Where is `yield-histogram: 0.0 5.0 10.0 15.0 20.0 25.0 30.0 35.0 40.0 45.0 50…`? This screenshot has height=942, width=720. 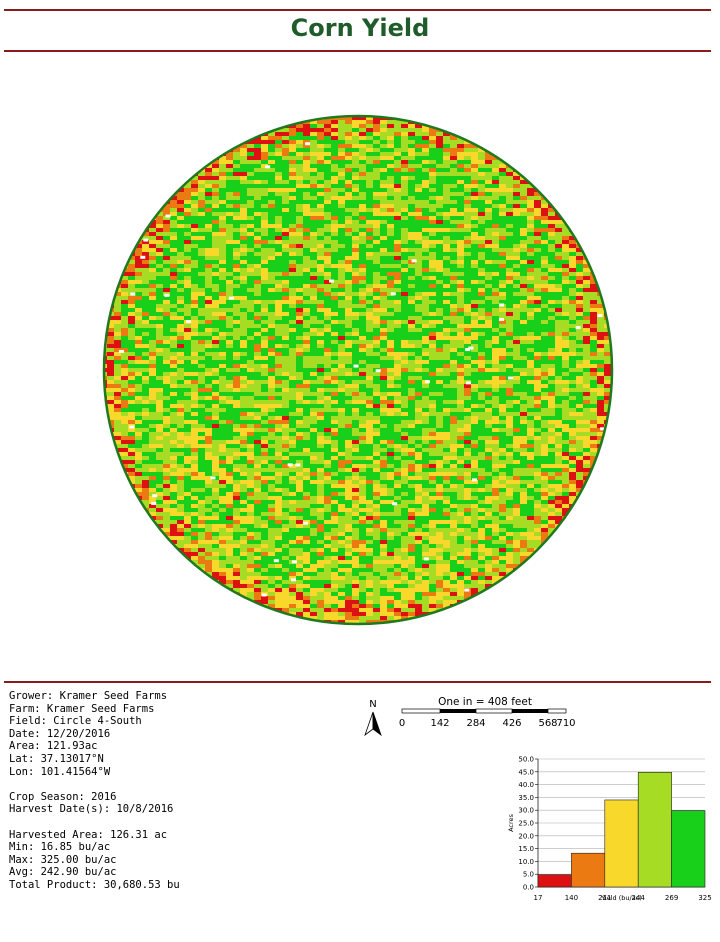 yield-histogram: 0.0 5.0 10.0 15.0 20.0 25.0 30.0 35.0 40.0 45.0 50… is located at coordinates (609, 829).